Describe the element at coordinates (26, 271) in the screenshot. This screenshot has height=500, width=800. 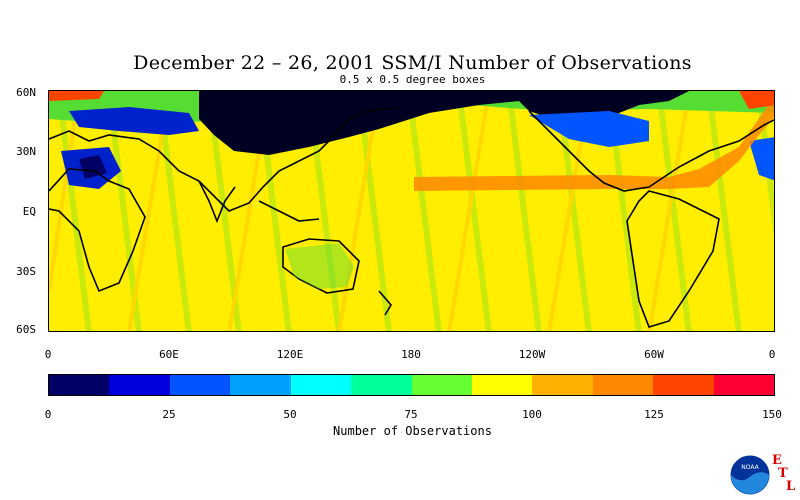
I see `lat-label-30s: 30S` at that location.